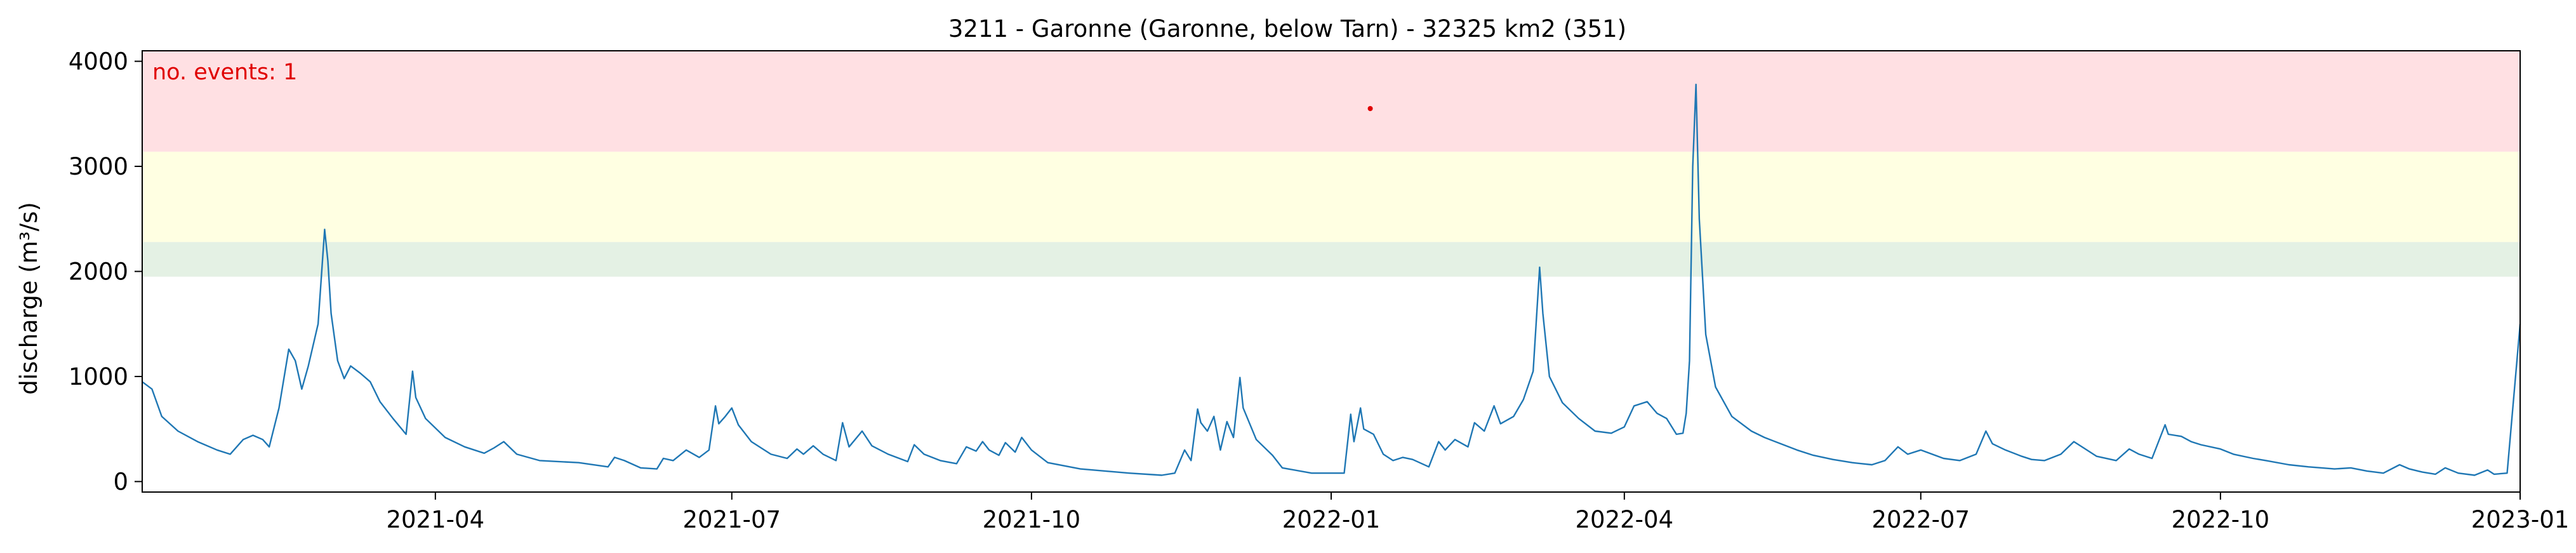 The image size is (2576, 553). Describe the element at coordinates (1032, 519) in the screenshot. I see `x-tick-label-2: 2021-10` at that location.